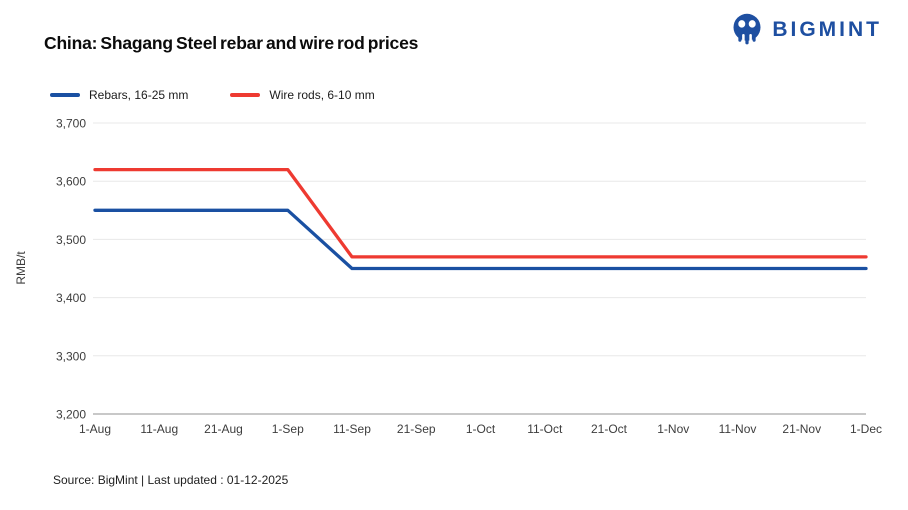 Image resolution: width=908 pixels, height=510 pixels. Describe the element at coordinates (139, 95) in the screenshot. I see `legend-label-rebars: Rebars, 16-25 mm` at that location.